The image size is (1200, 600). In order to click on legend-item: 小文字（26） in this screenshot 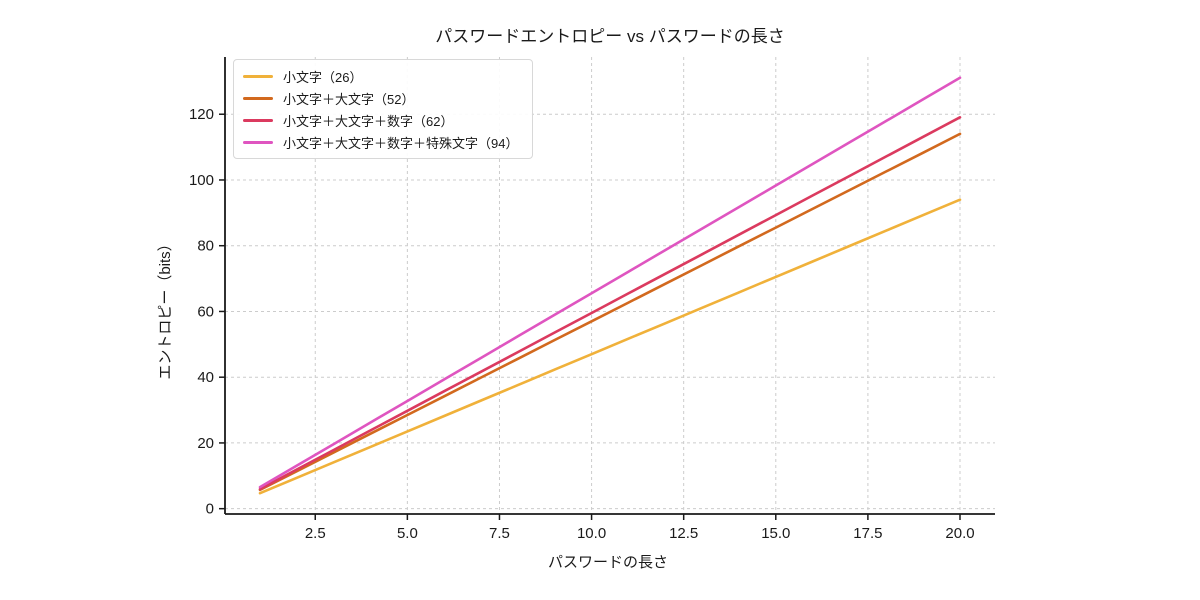, I will do `click(380, 76)`.